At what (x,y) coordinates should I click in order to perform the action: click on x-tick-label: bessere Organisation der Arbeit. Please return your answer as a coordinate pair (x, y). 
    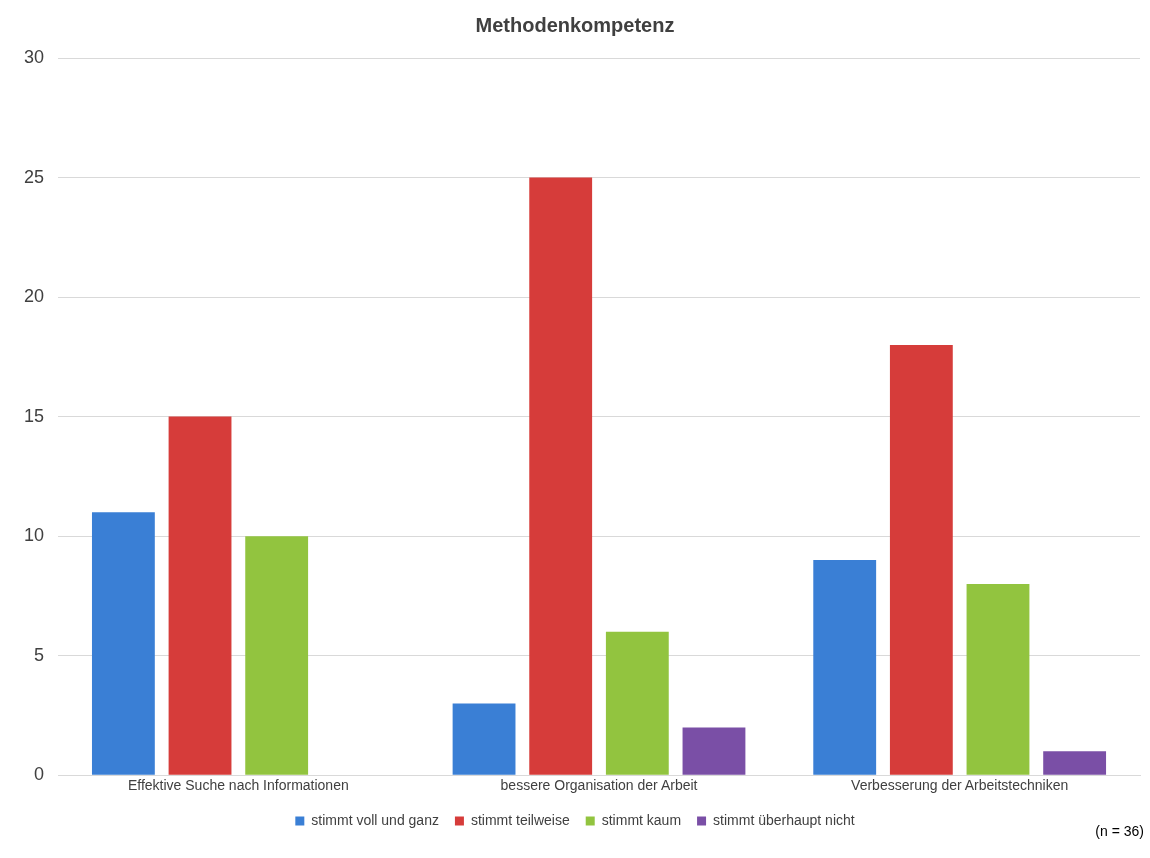
    Looking at the image, I should click on (599, 785).